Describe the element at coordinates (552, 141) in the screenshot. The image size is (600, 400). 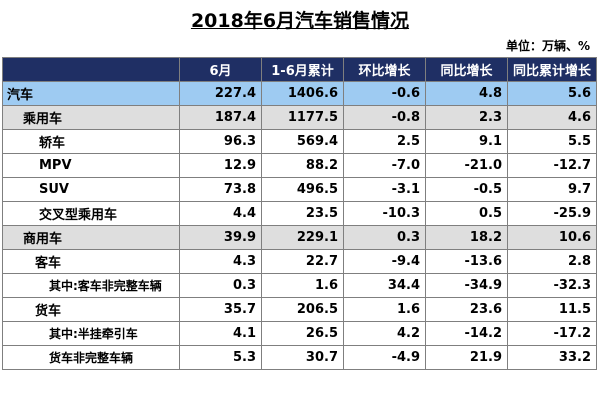
I see `cell-ytd-yoy: 5.5` at that location.